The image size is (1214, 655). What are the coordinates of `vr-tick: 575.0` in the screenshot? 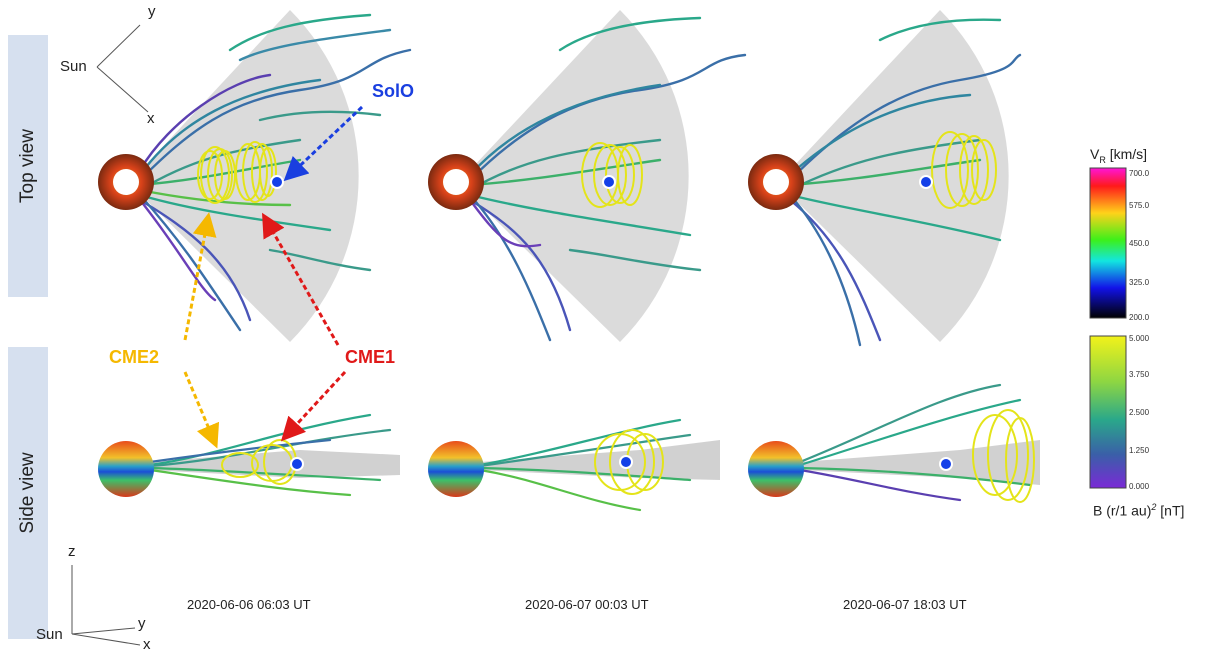 It's located at (1139, 205).